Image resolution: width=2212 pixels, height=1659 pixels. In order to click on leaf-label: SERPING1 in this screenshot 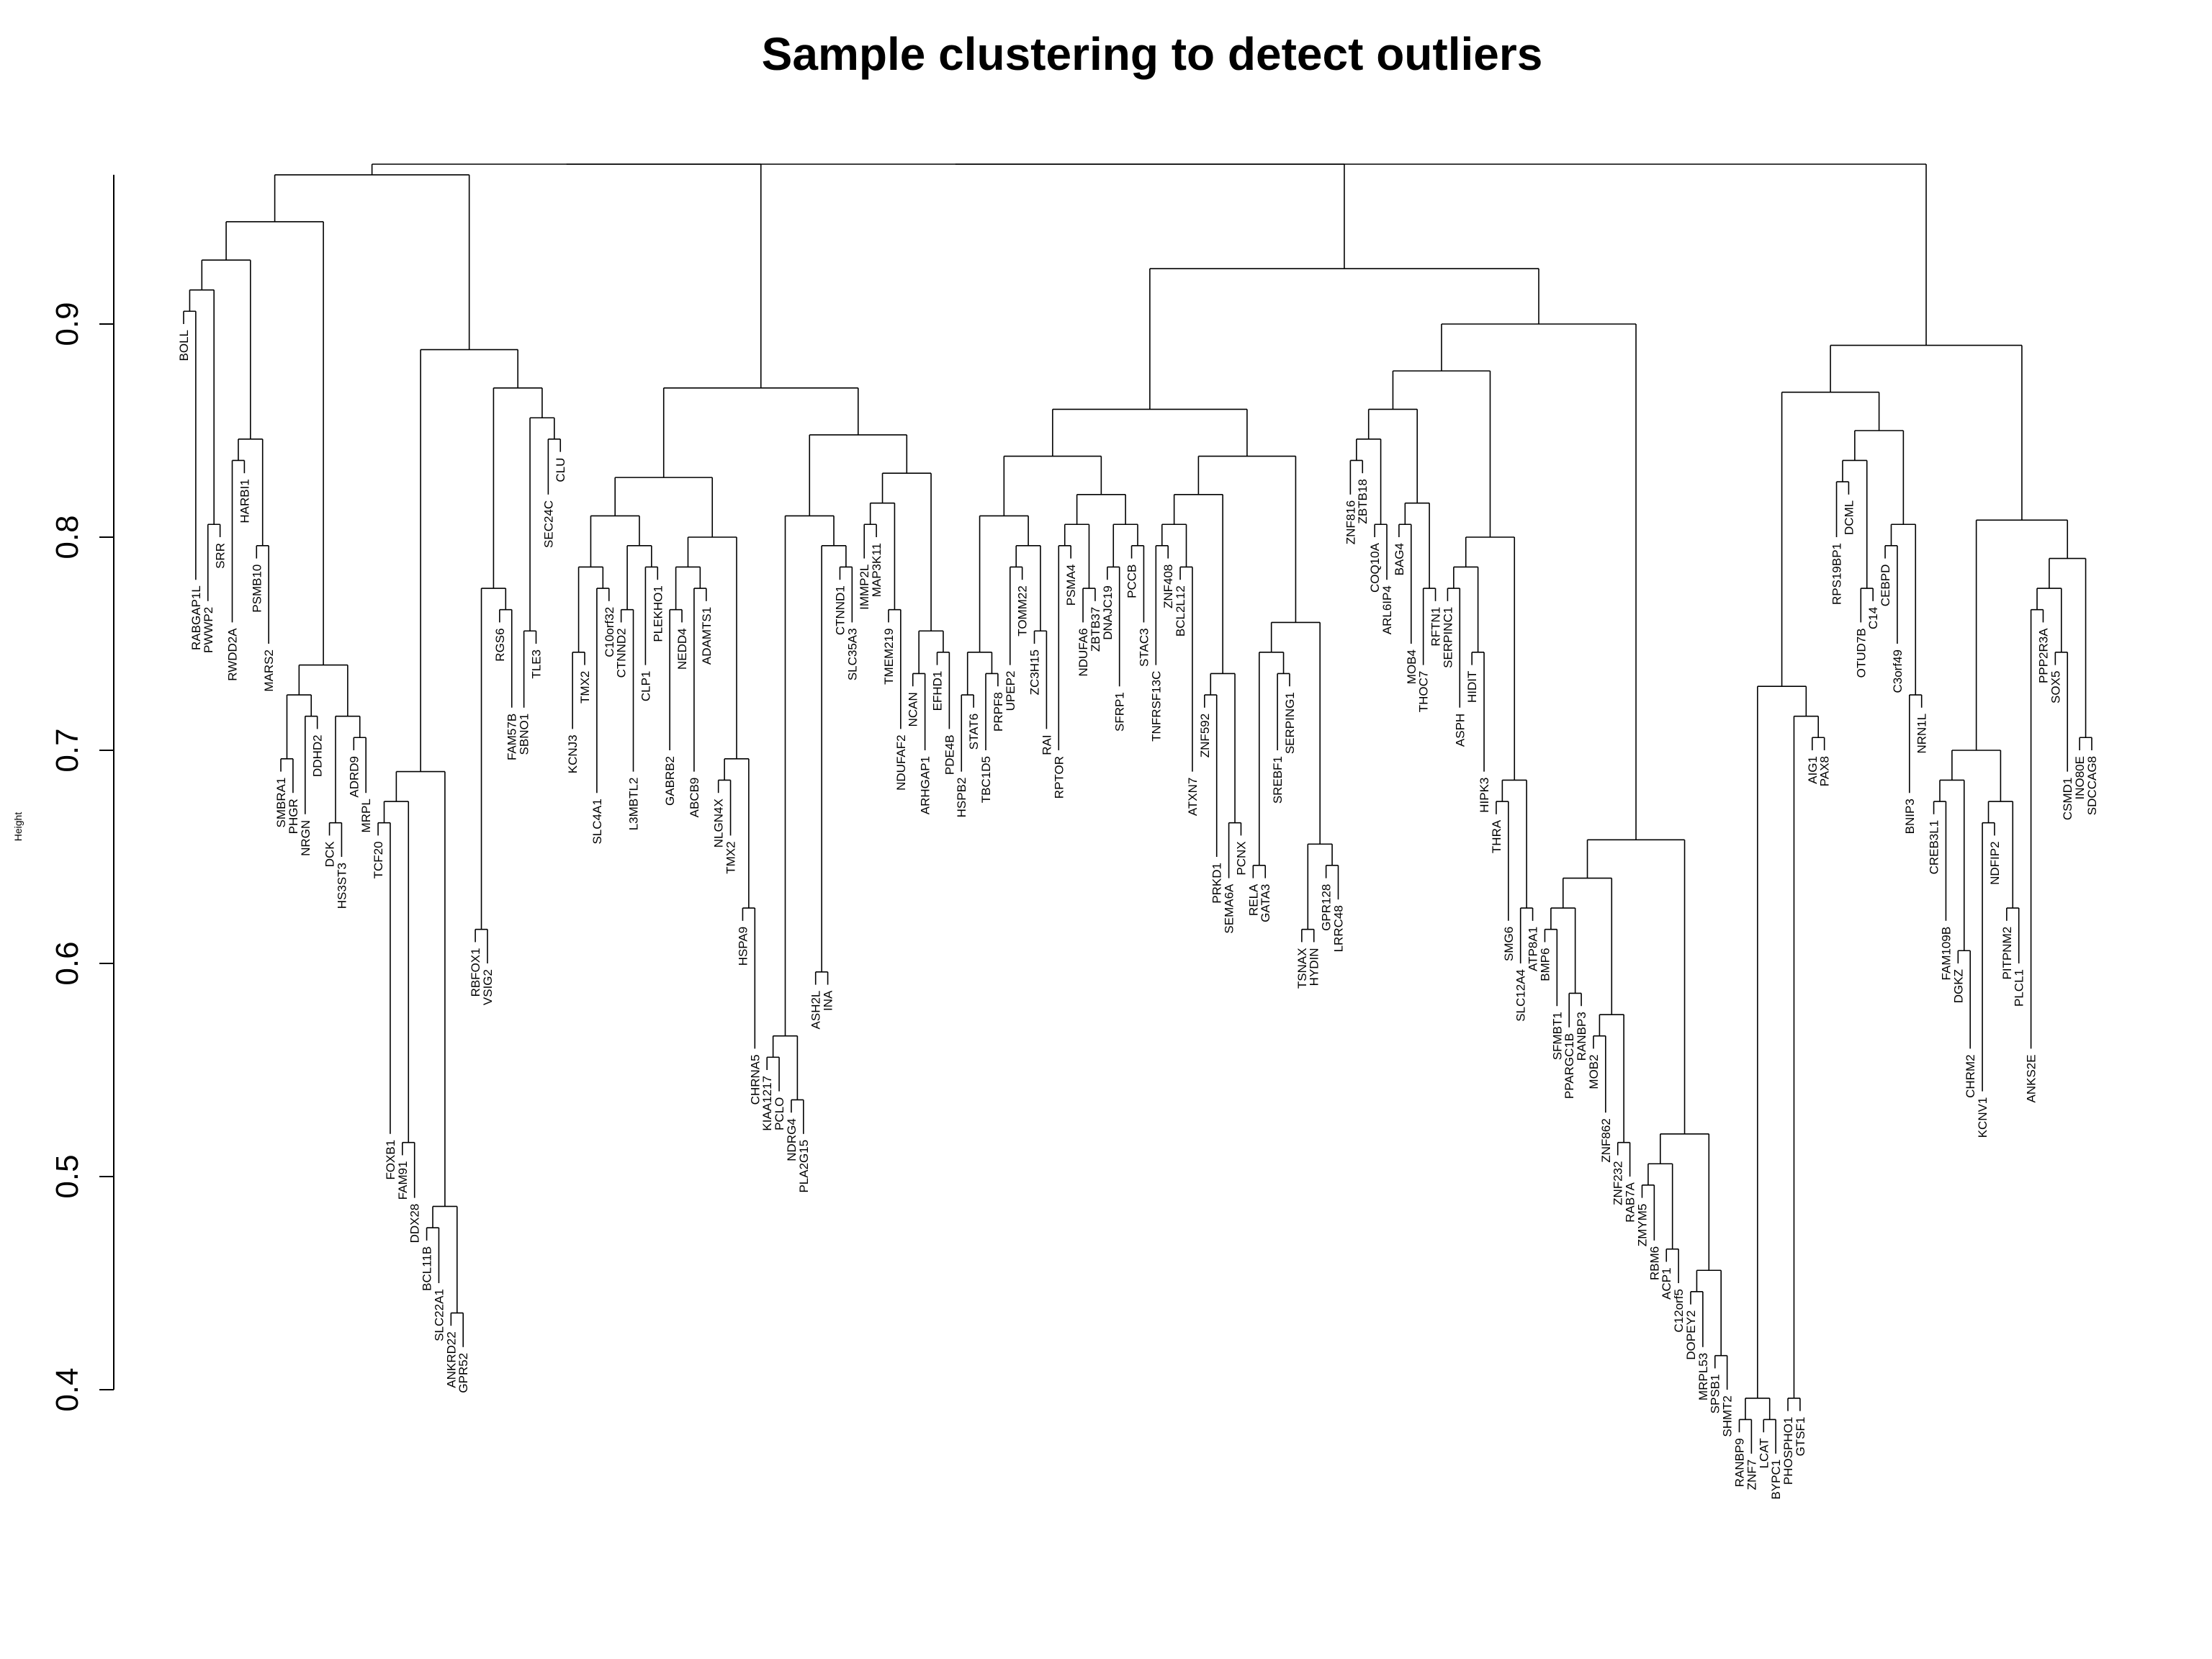, I will do `click(1290, 723)`.